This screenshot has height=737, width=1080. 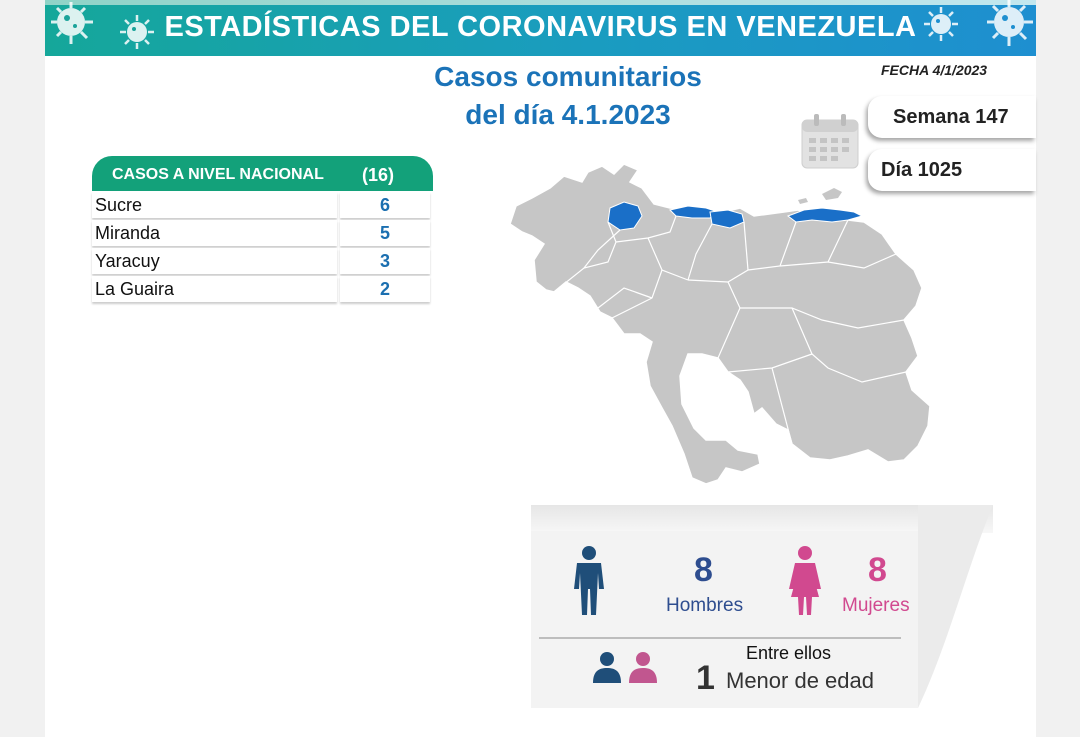 I want to click on table-row: La Guaira 2, so click(x=262, y=289).